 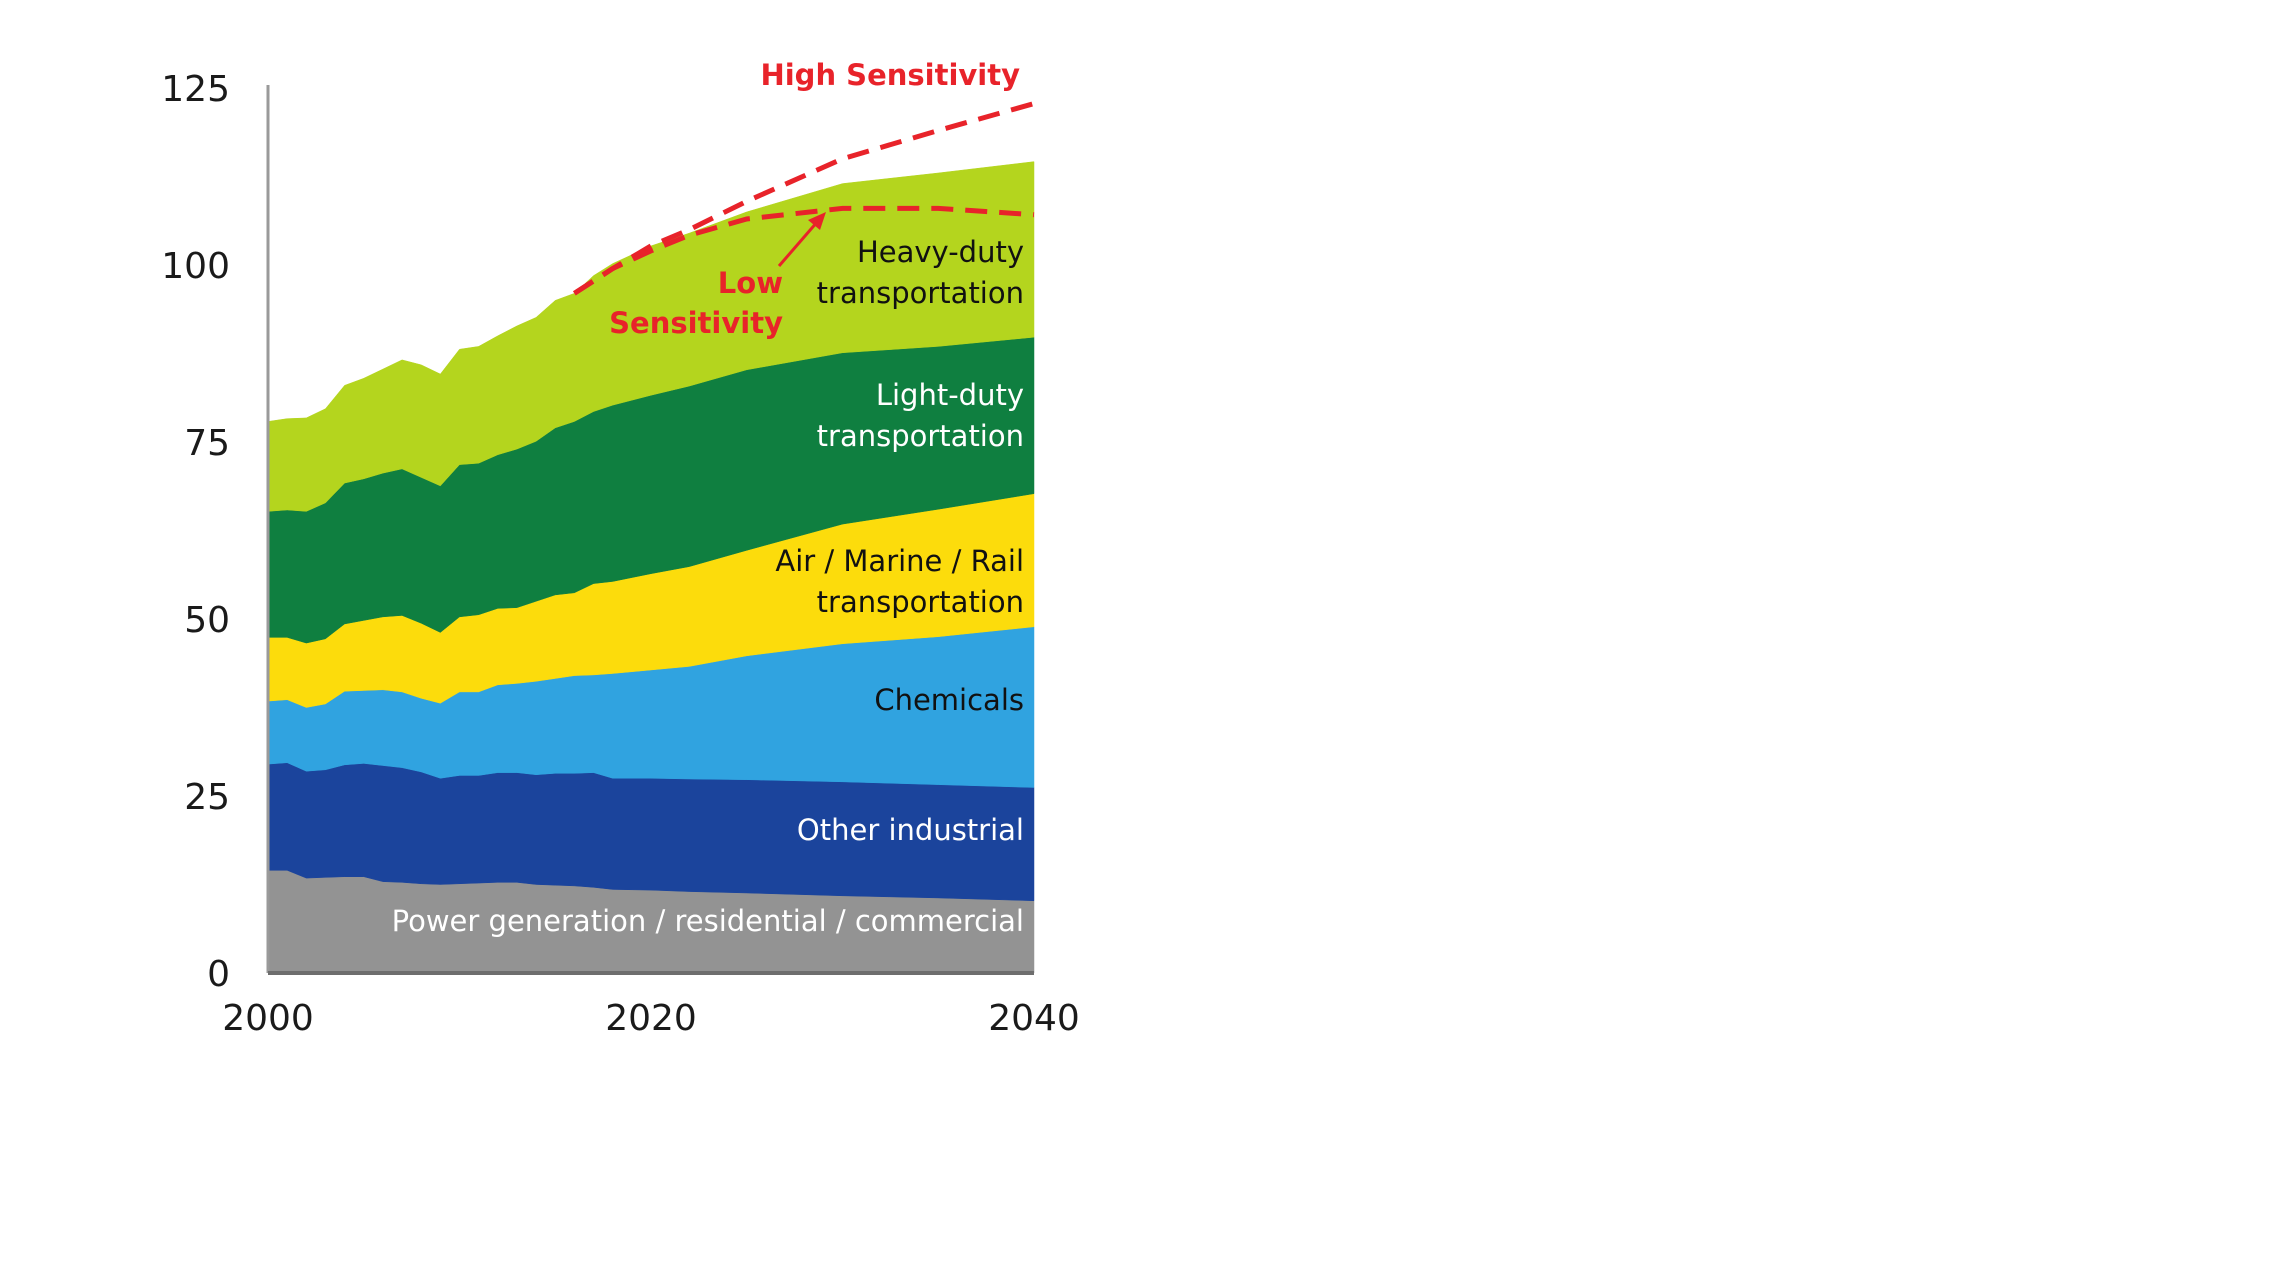 I want to click on y-tick-label: 0, so click(x=218, y=974).